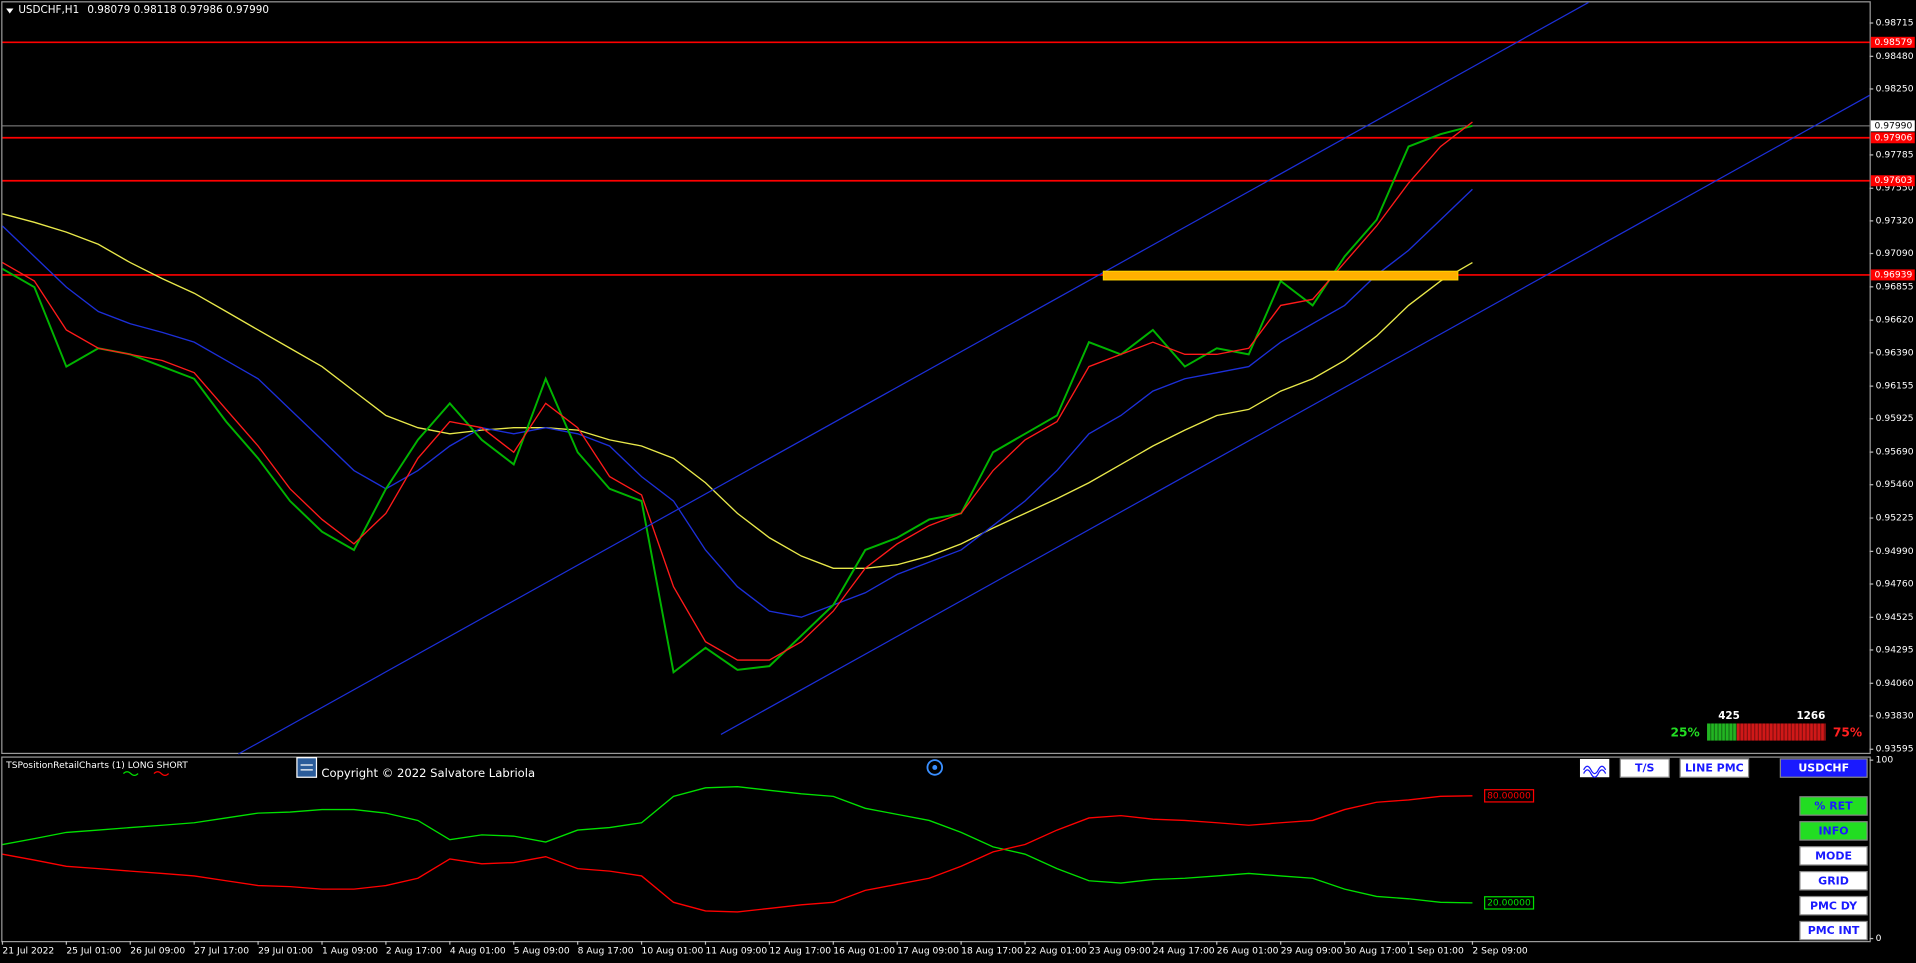  Describe the element at coordinates (1895, 56) in the screenshot. I see `y-tick-label: 0.98480` at that location.